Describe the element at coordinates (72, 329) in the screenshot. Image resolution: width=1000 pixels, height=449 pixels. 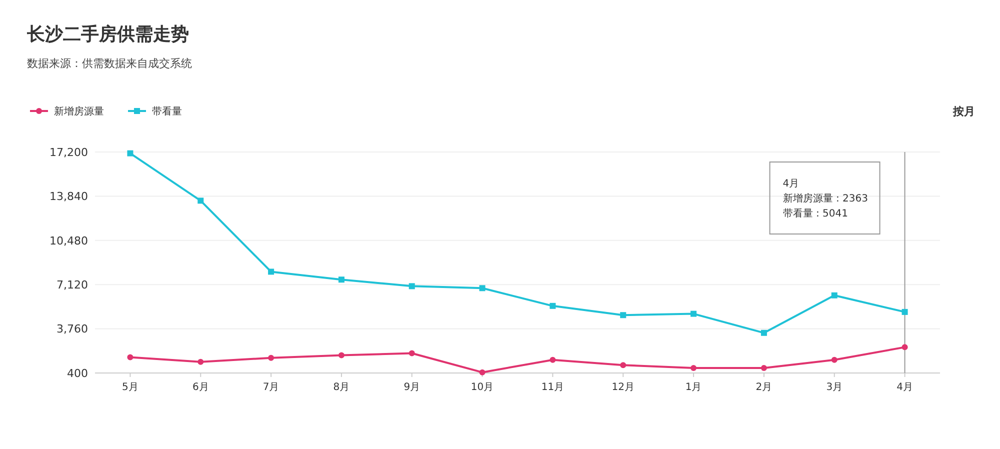
I see `y-tick-label: 3,760` at that location.